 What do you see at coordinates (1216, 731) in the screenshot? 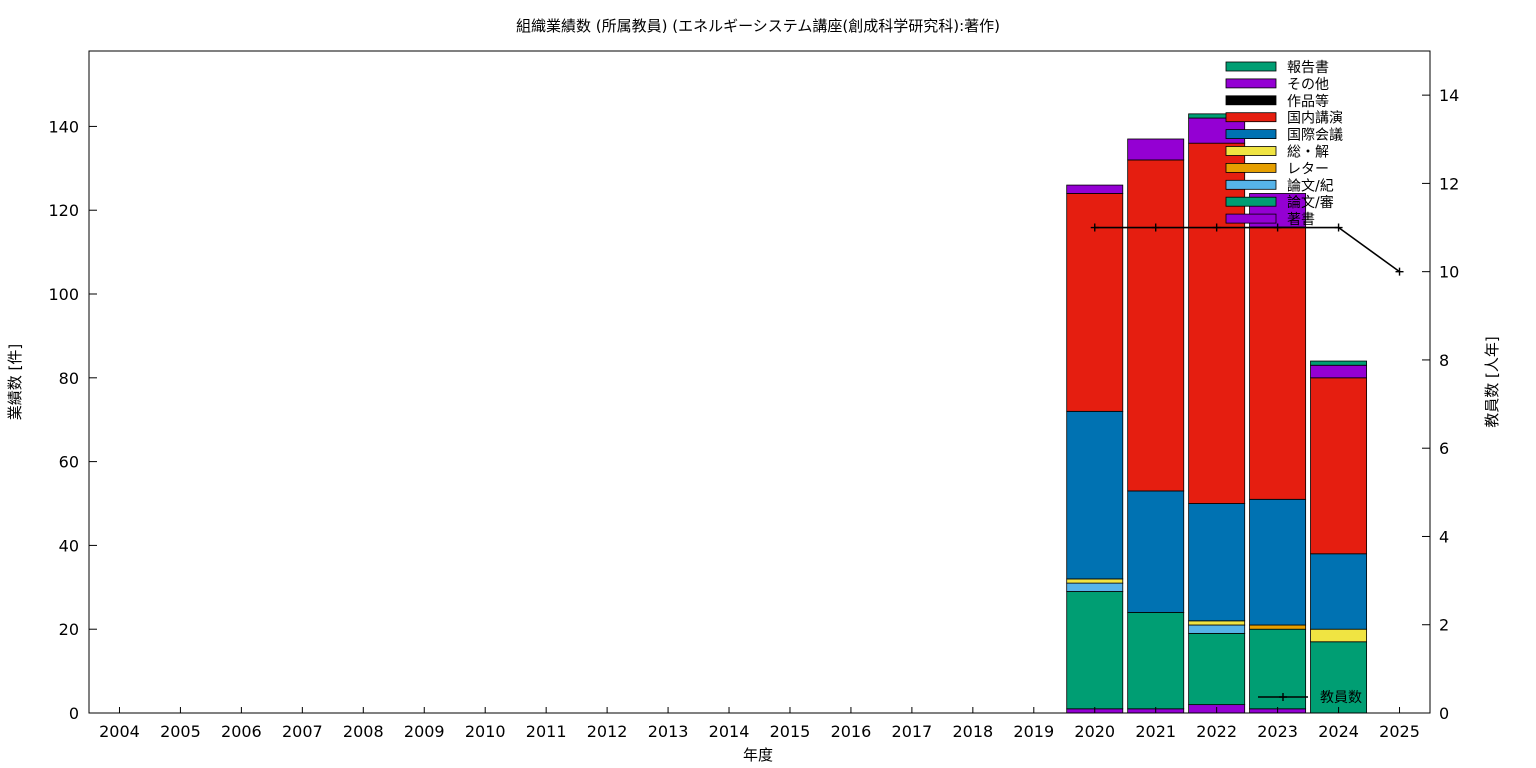
I see `x-tick-label-2022: 2022` at bounding box center [1216, 731].